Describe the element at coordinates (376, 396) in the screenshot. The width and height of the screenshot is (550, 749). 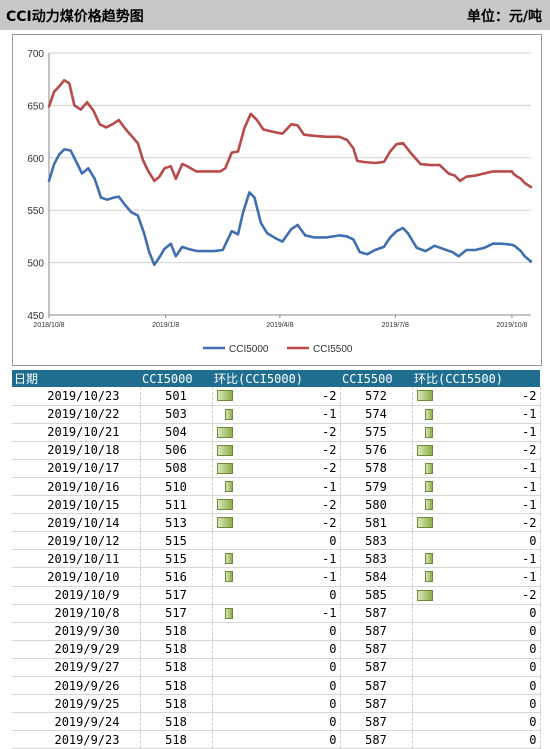
I see `cci5500-cell: 572` at that location.